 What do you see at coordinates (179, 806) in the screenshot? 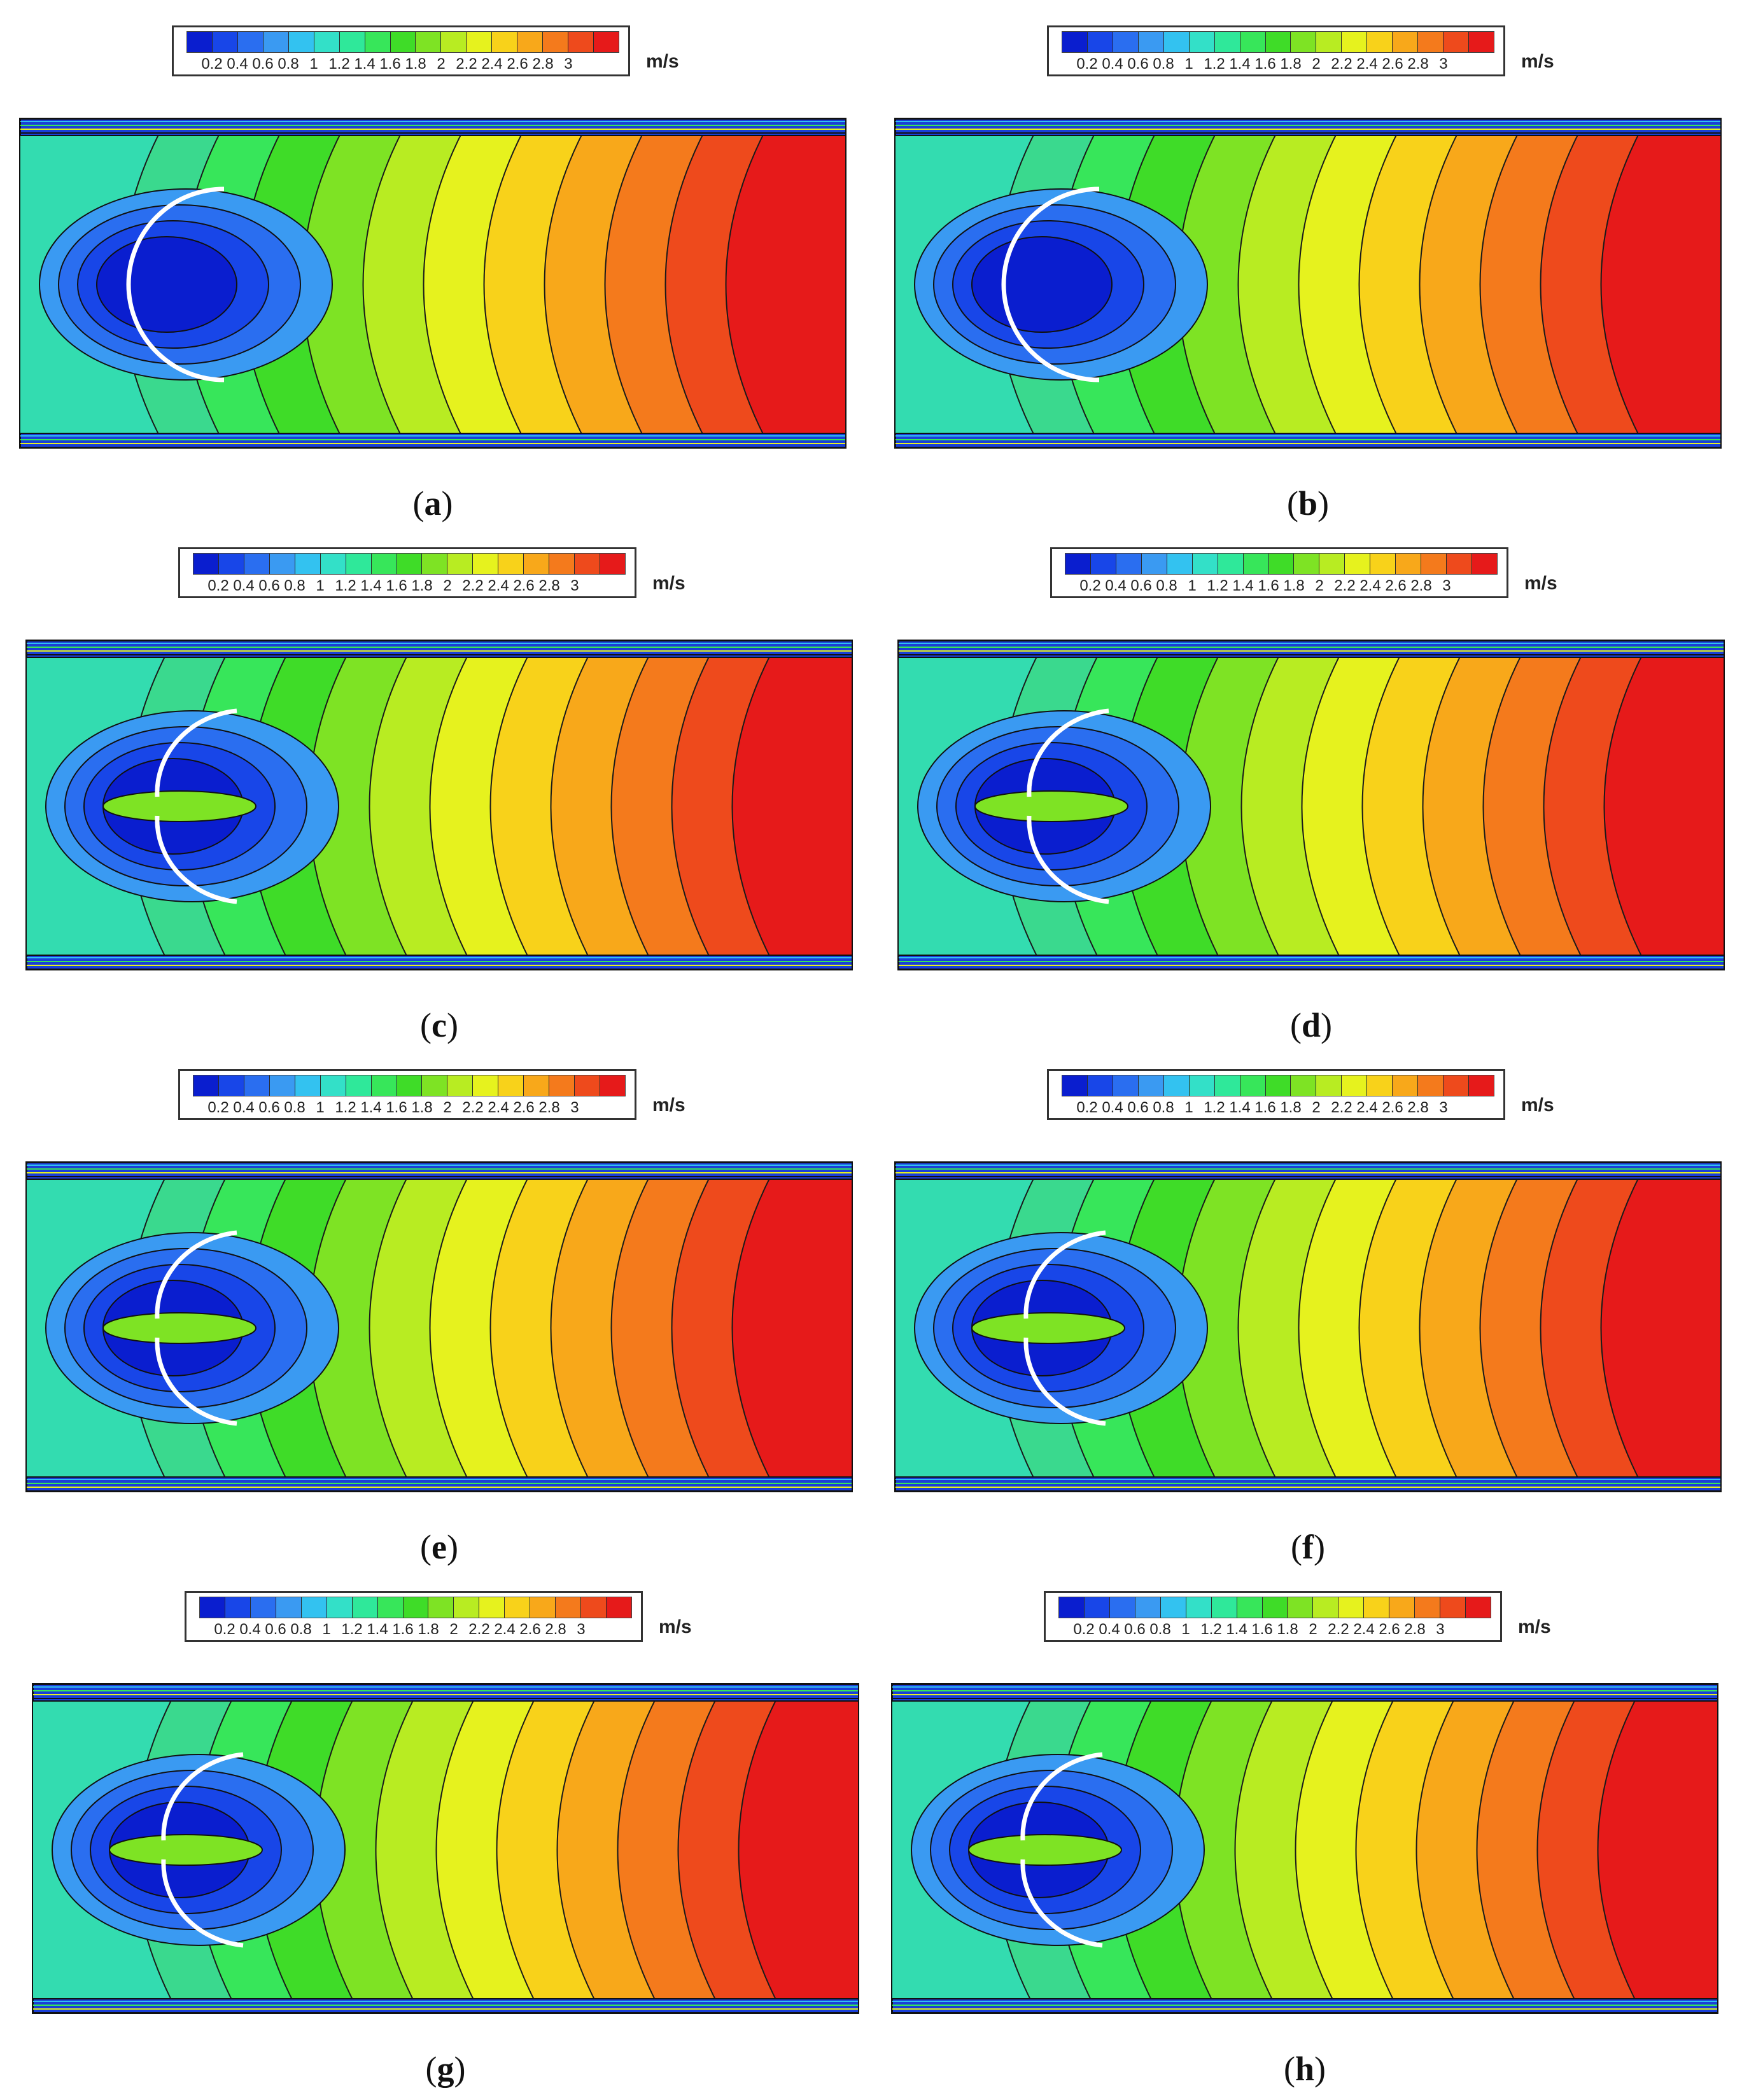
I see `center-jet-contour` at bounding box center [179, 806].